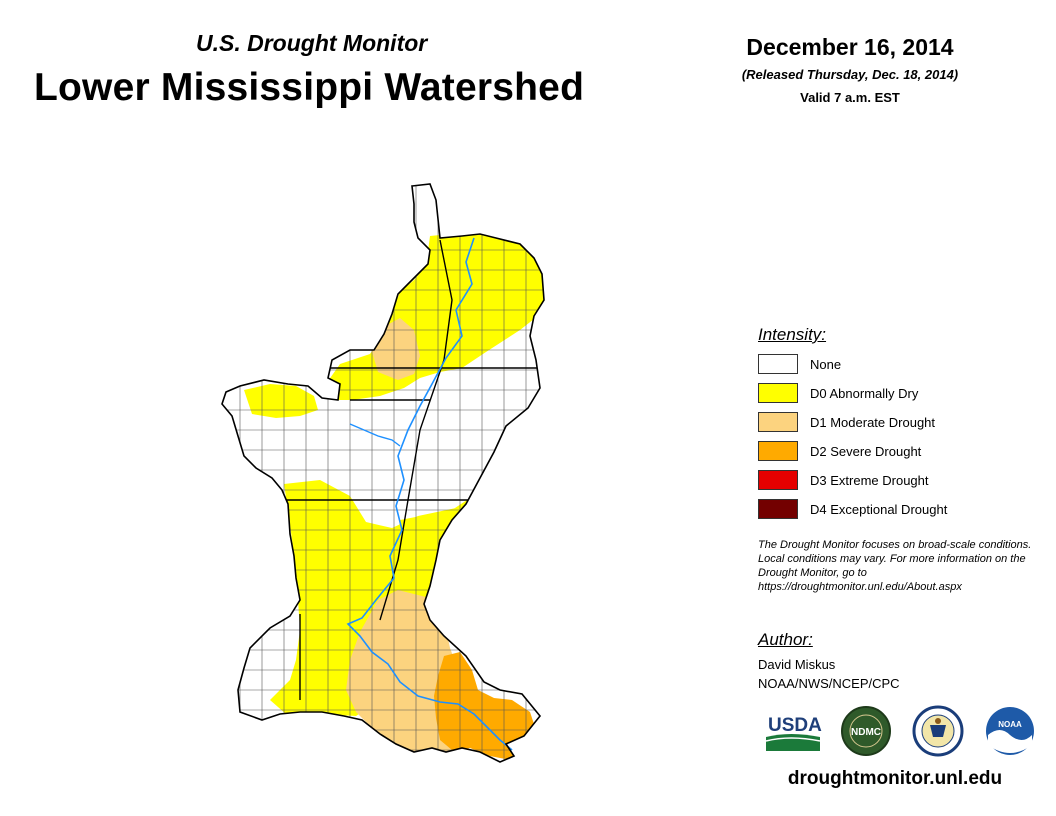  What do you see at coordinates (1010, 731) in the screenshot?
I see `noaa-logo: NOAA` at bounding box center [1010, 731].